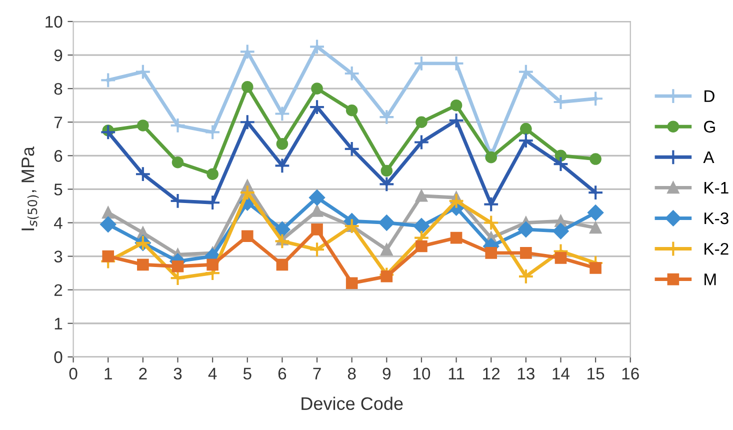  What do you see at coordinates (58, 122) in the screenshot?
I see `y-tick-label: 7` at bounding box center [58, 122].